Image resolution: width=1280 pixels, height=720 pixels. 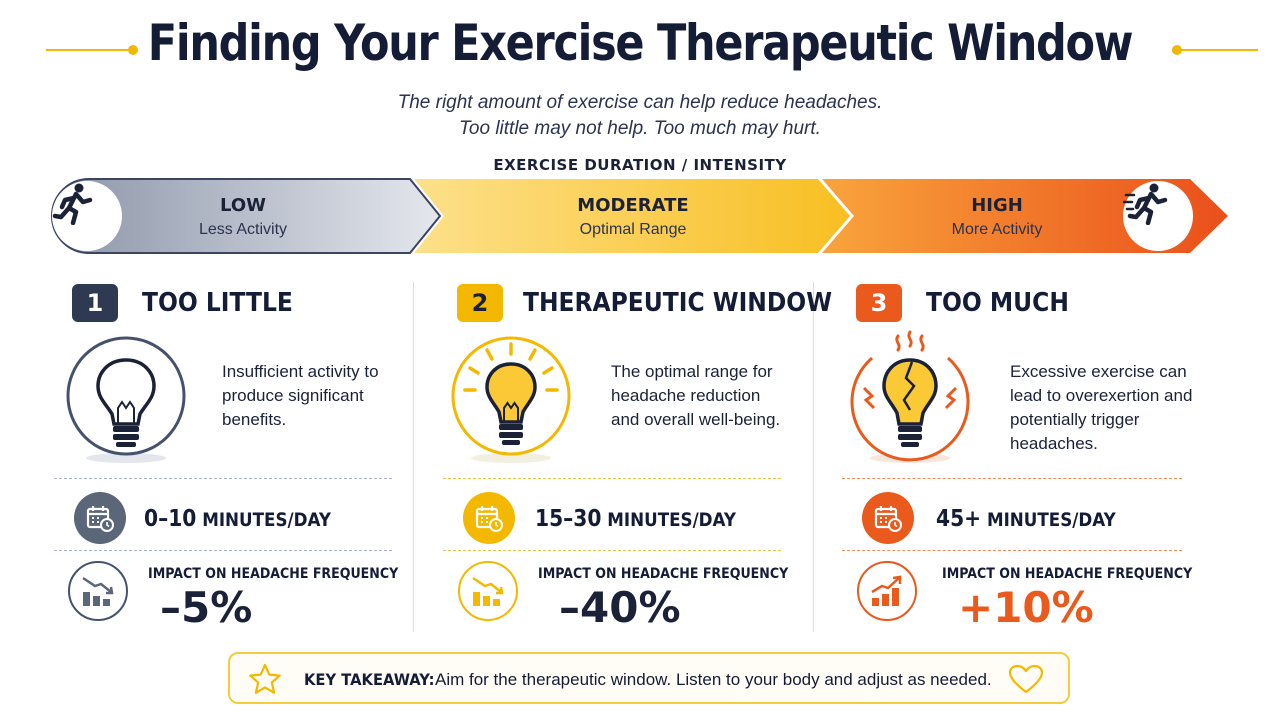 I want to click on impact-value: –40%, so click(x=620, y=607).